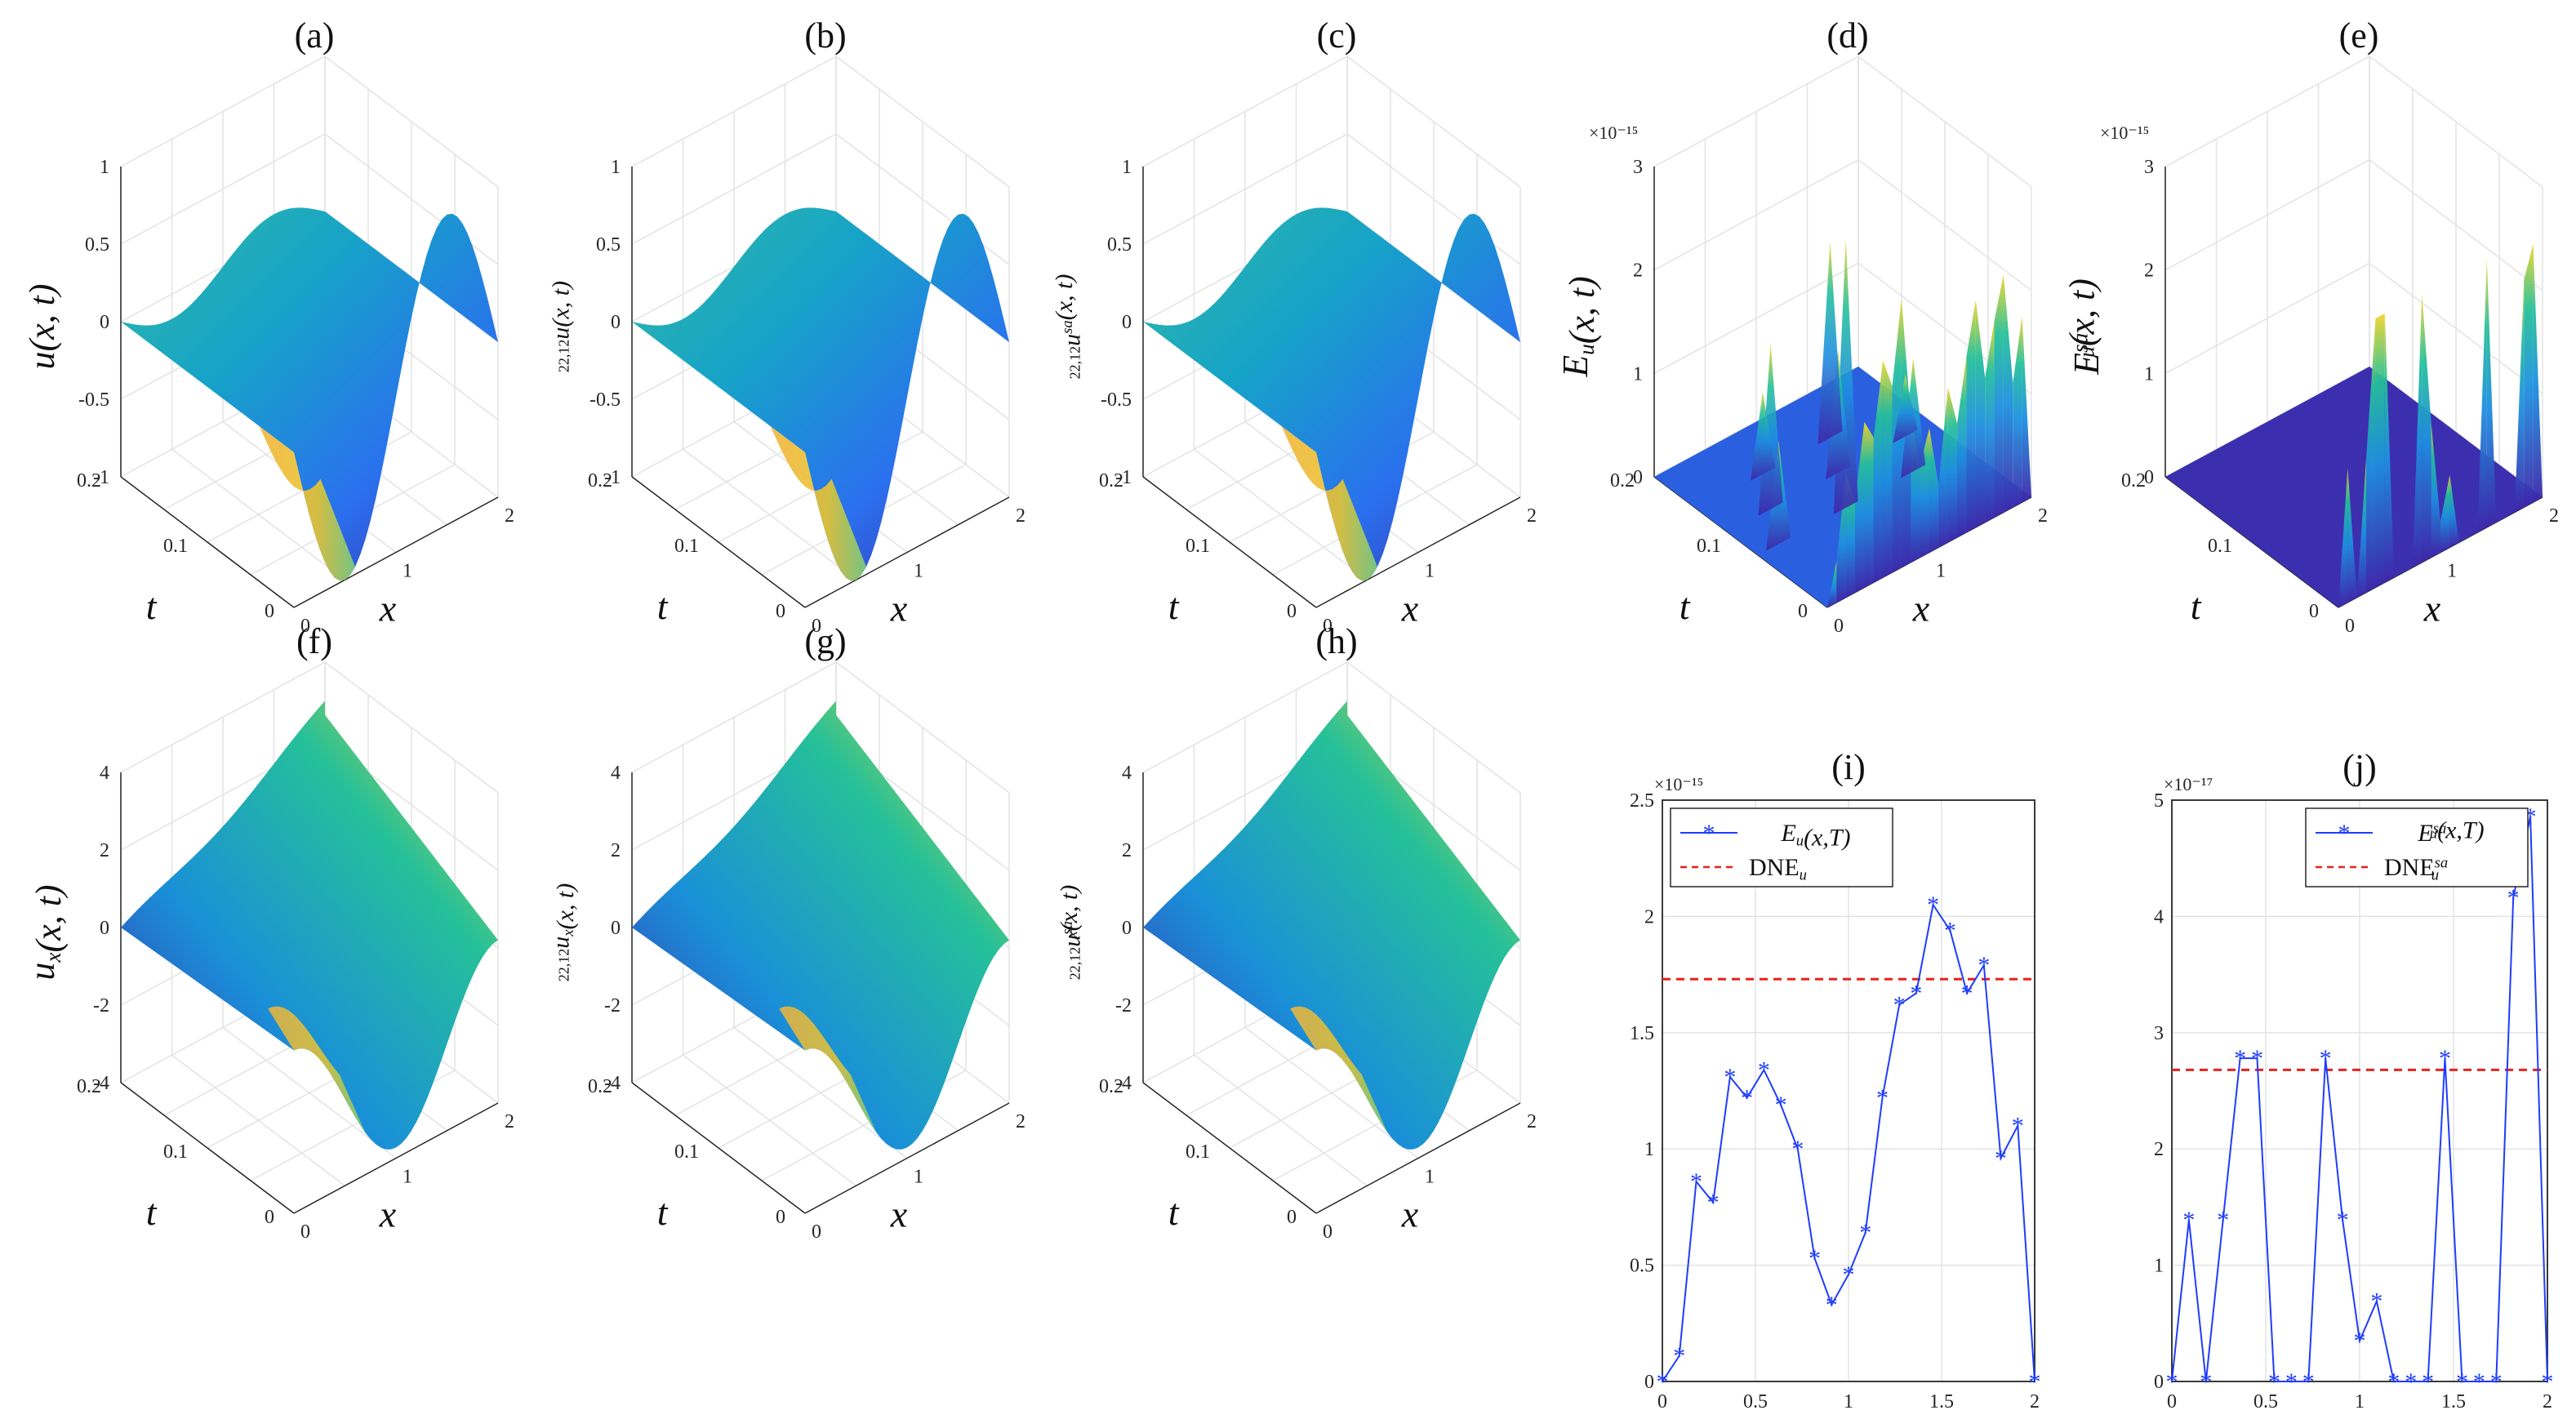  I want to click on x-tick-label: 0, so click(816, 626).